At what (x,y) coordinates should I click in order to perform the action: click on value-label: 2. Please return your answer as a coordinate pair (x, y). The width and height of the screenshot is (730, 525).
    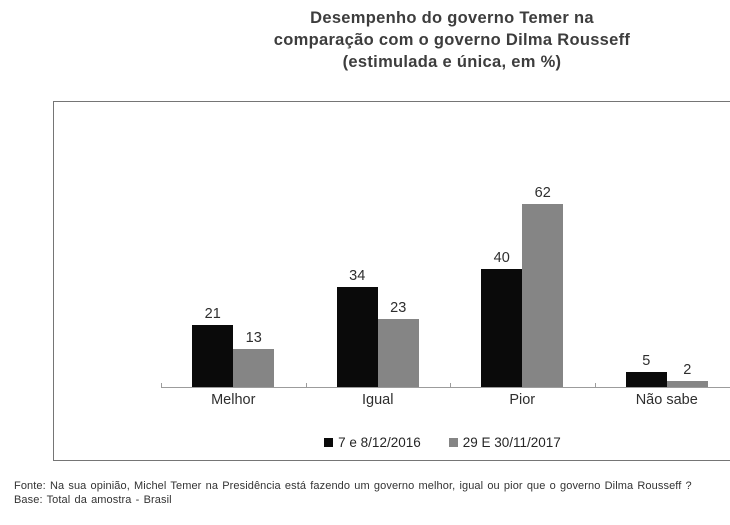
    Looking at the image, I should click on (687, 370).